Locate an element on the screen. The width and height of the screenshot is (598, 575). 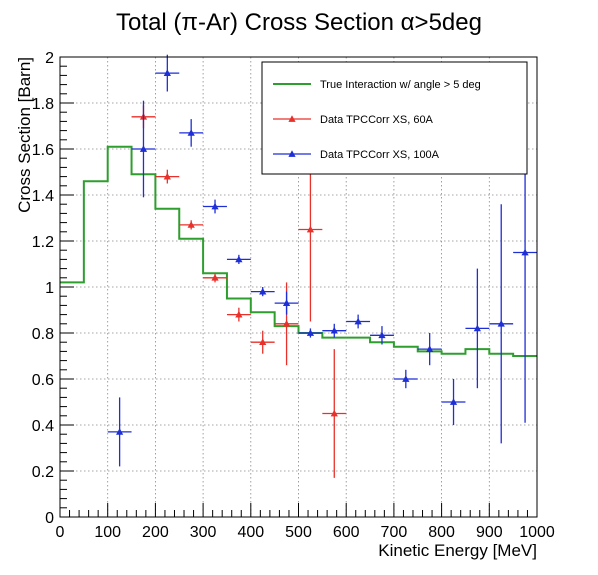
legend-box is located at coordinates (394, 118).